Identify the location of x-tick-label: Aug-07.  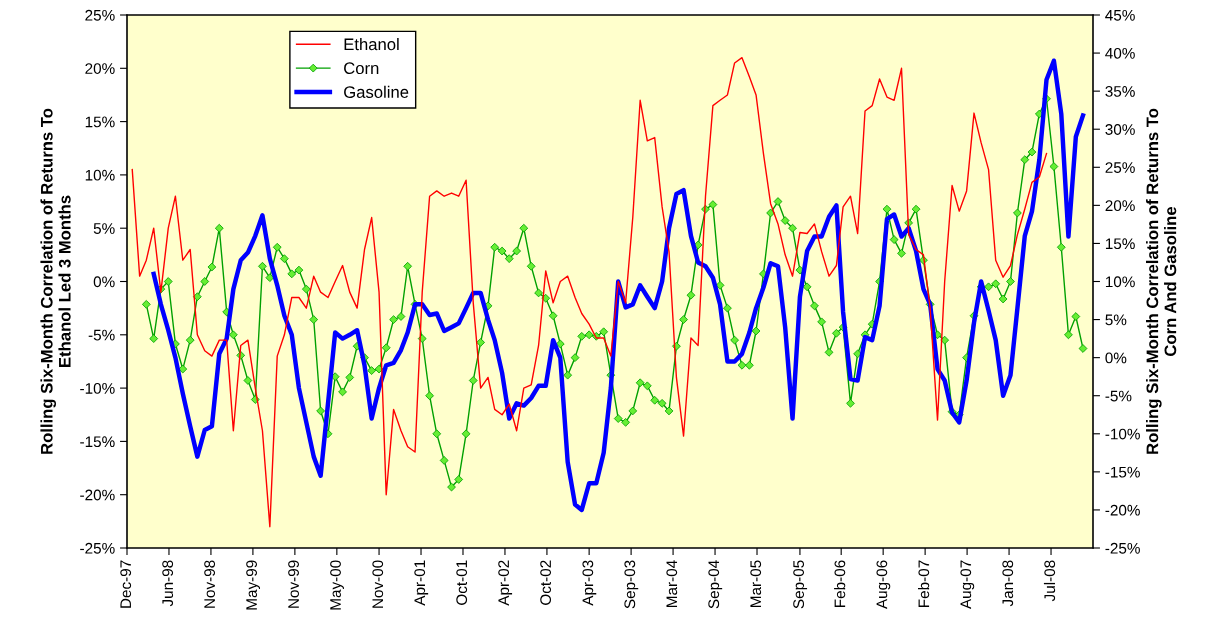
(967, 585).